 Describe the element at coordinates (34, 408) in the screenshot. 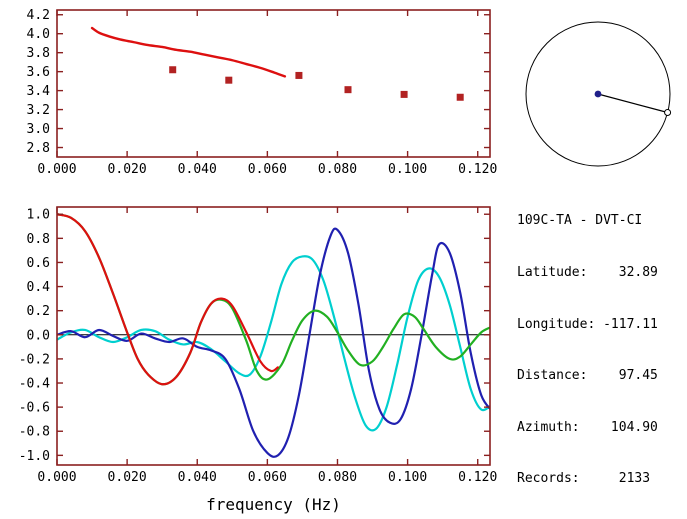

I see `svg-text: -0.6` at that location.